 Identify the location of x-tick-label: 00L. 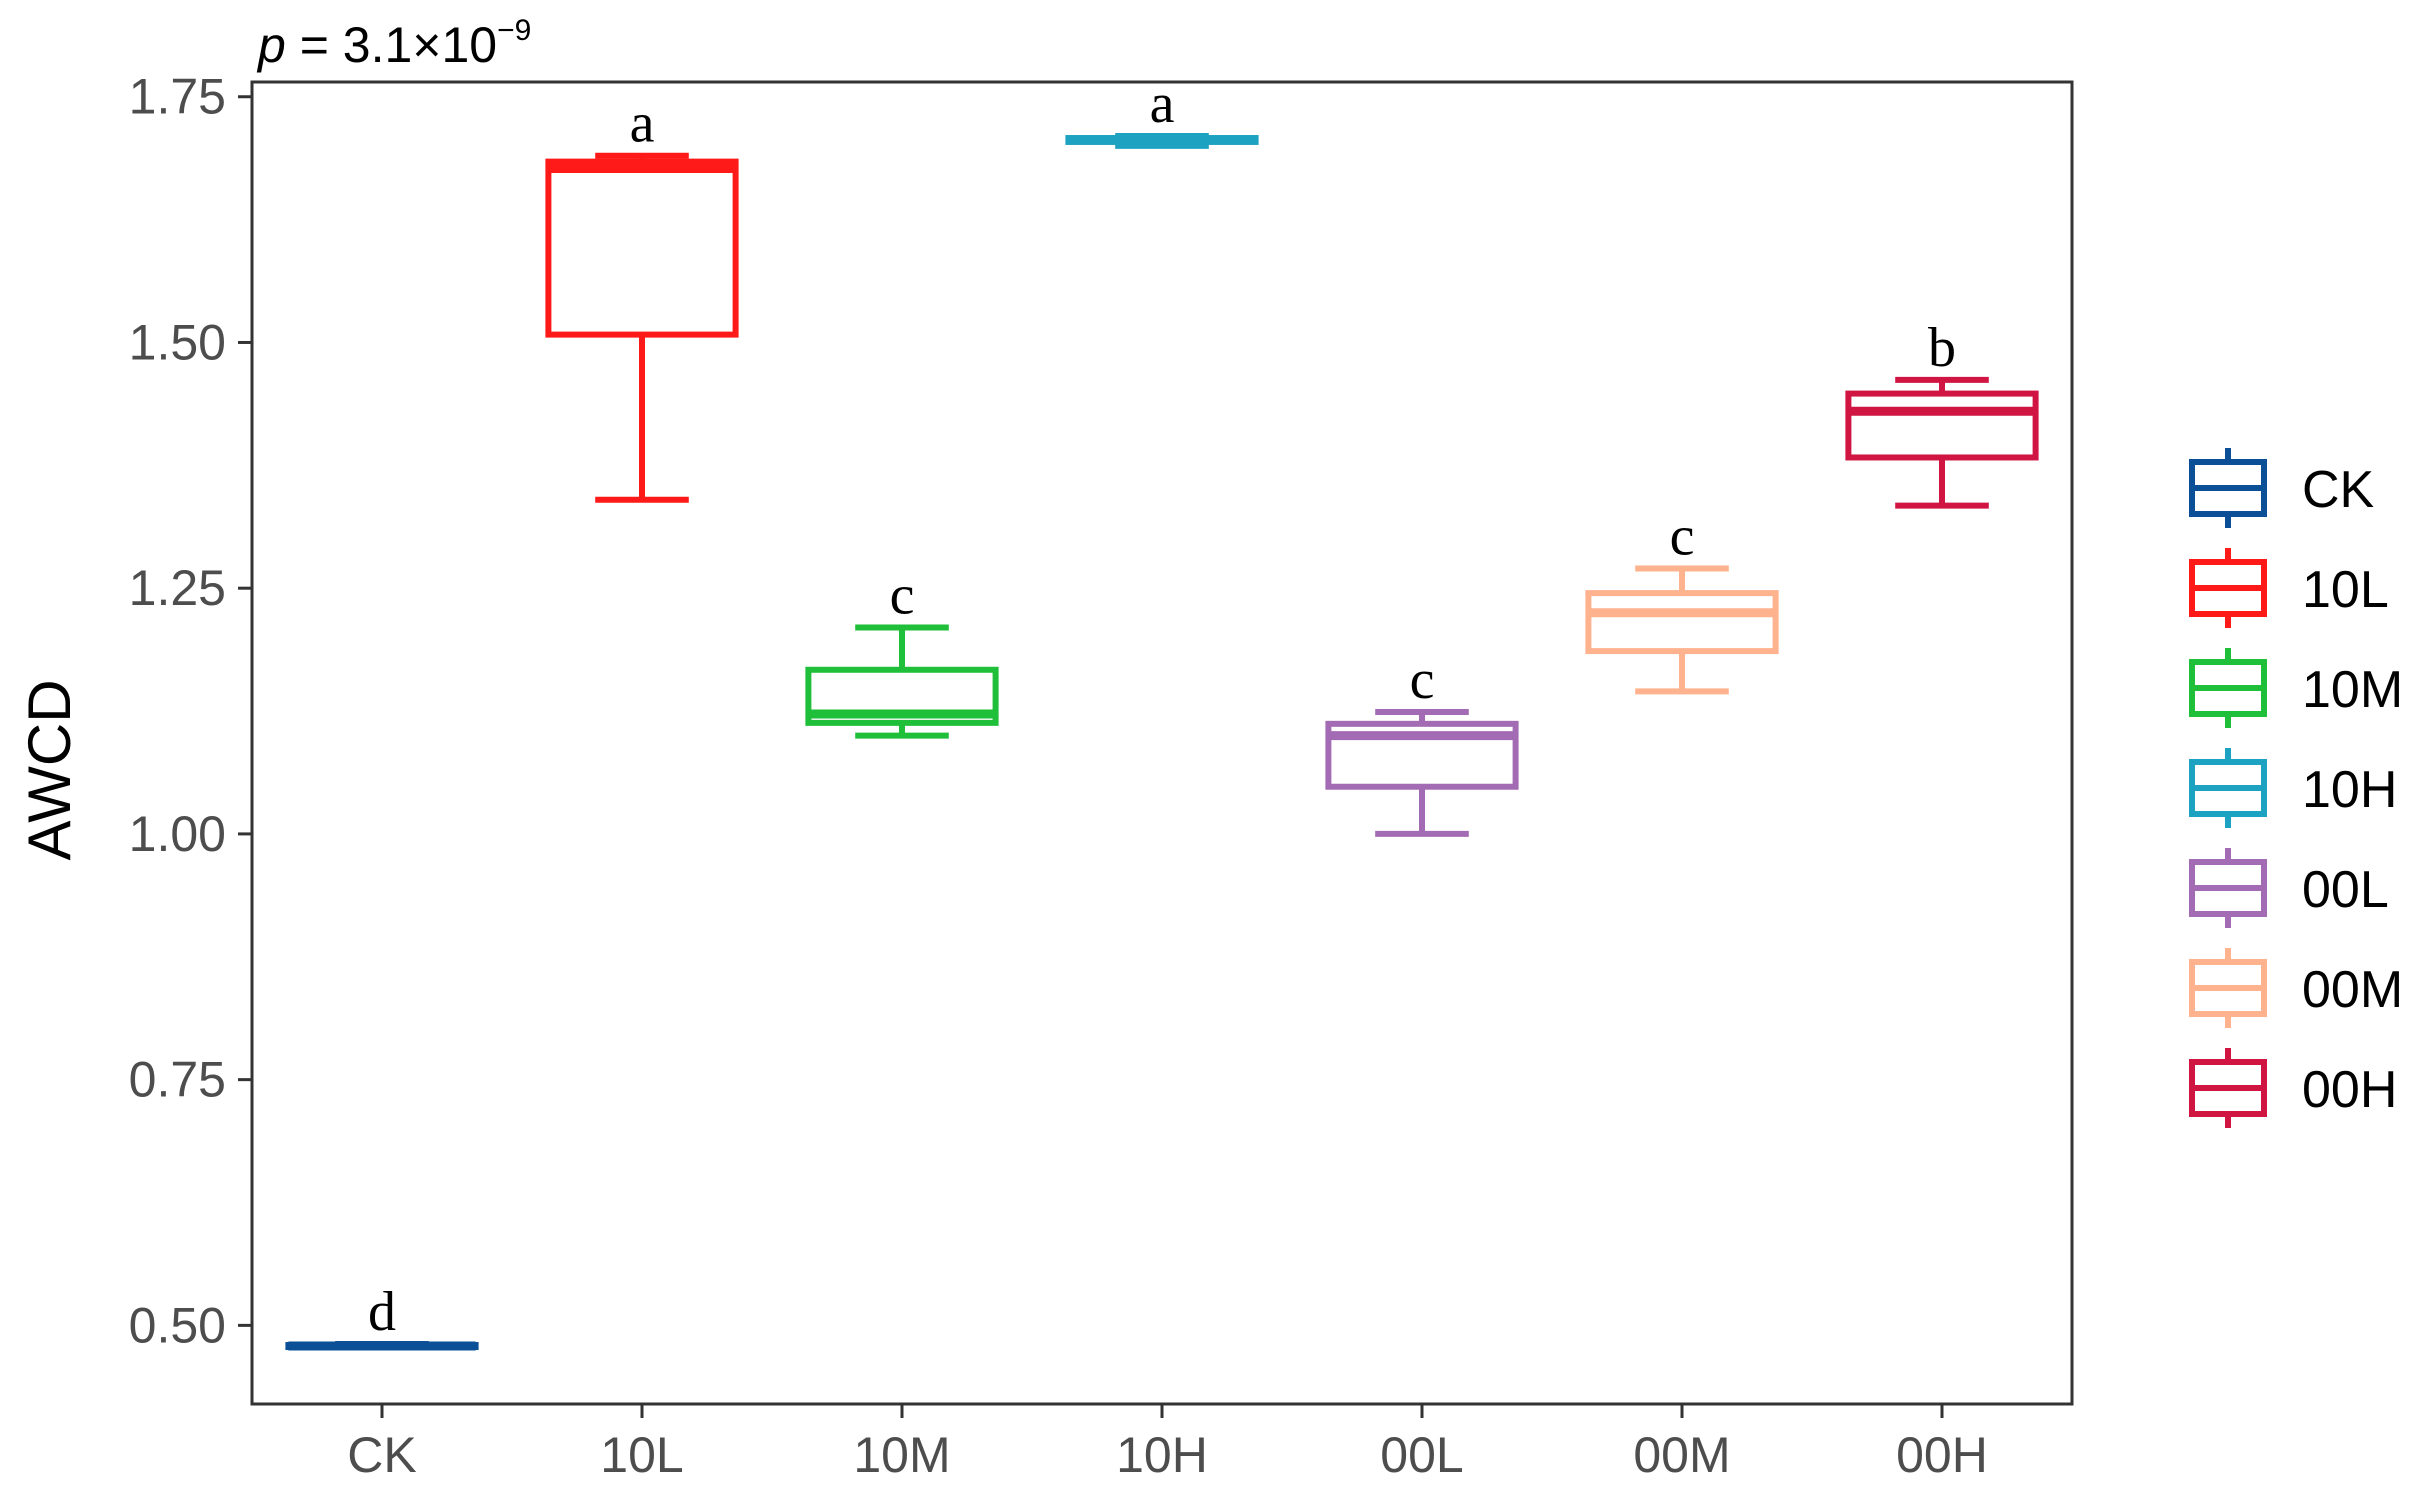
(1421, 1455).